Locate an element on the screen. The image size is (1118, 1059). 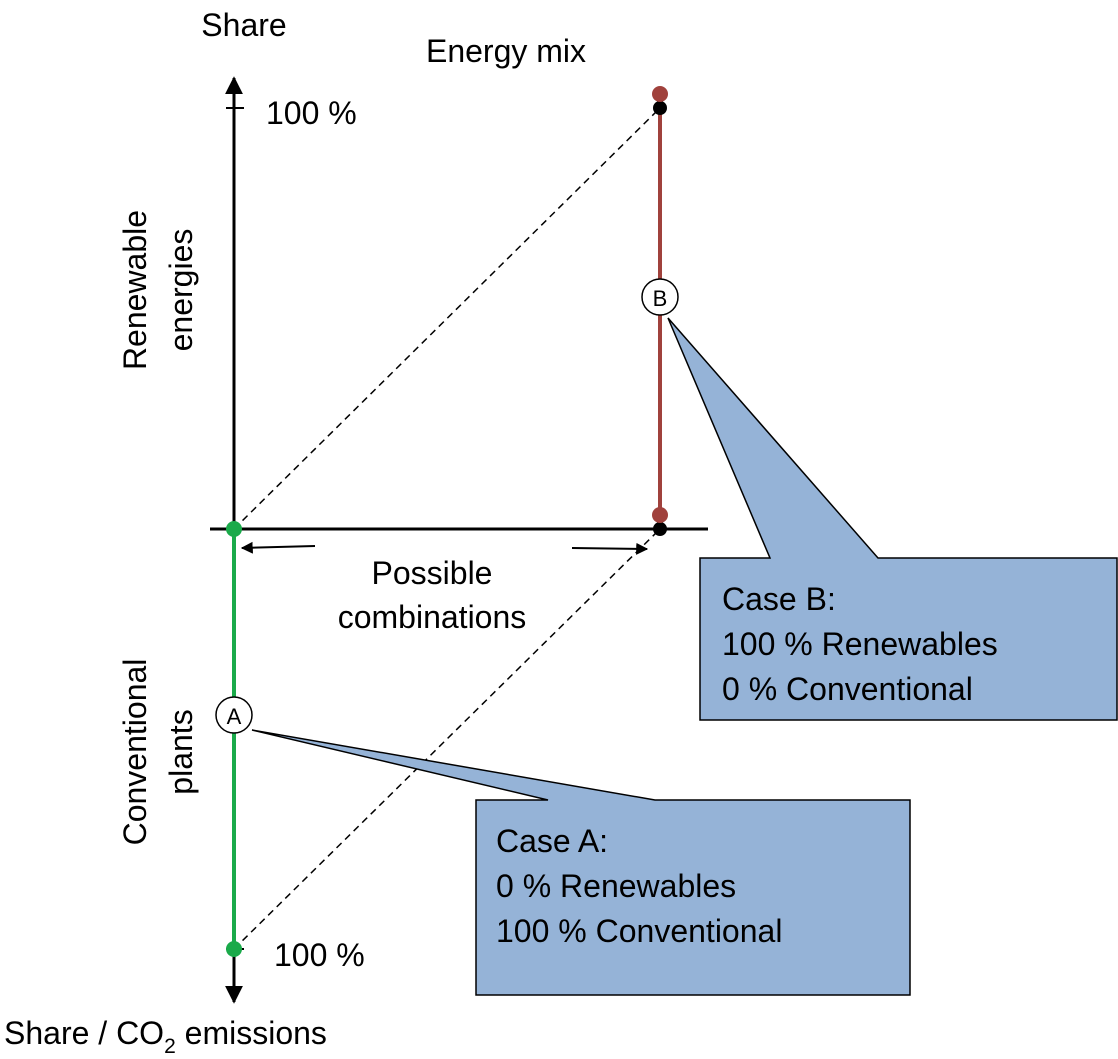
x-axis-label: Share / CO2 emissions is located at coordinates (165, 1036).